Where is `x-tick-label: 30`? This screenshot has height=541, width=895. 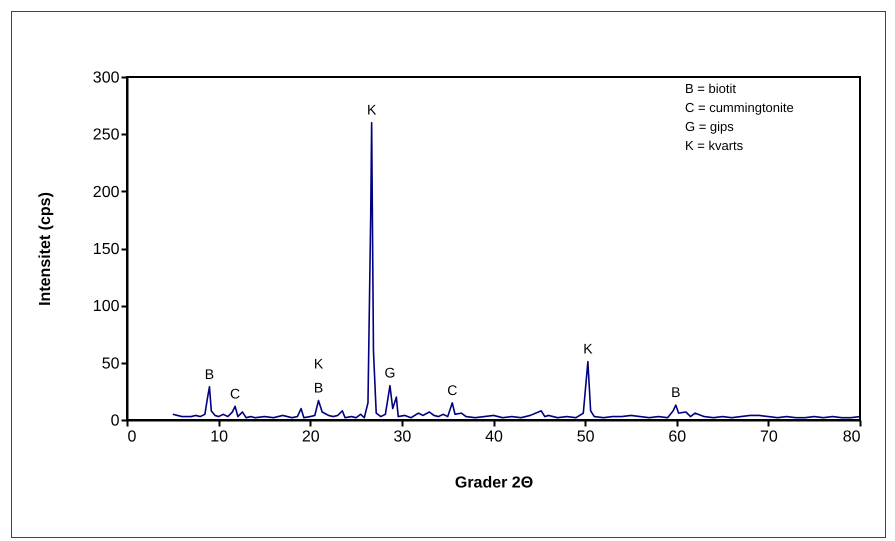 x-tick-label: 30 is located at coordinates (402, 437).